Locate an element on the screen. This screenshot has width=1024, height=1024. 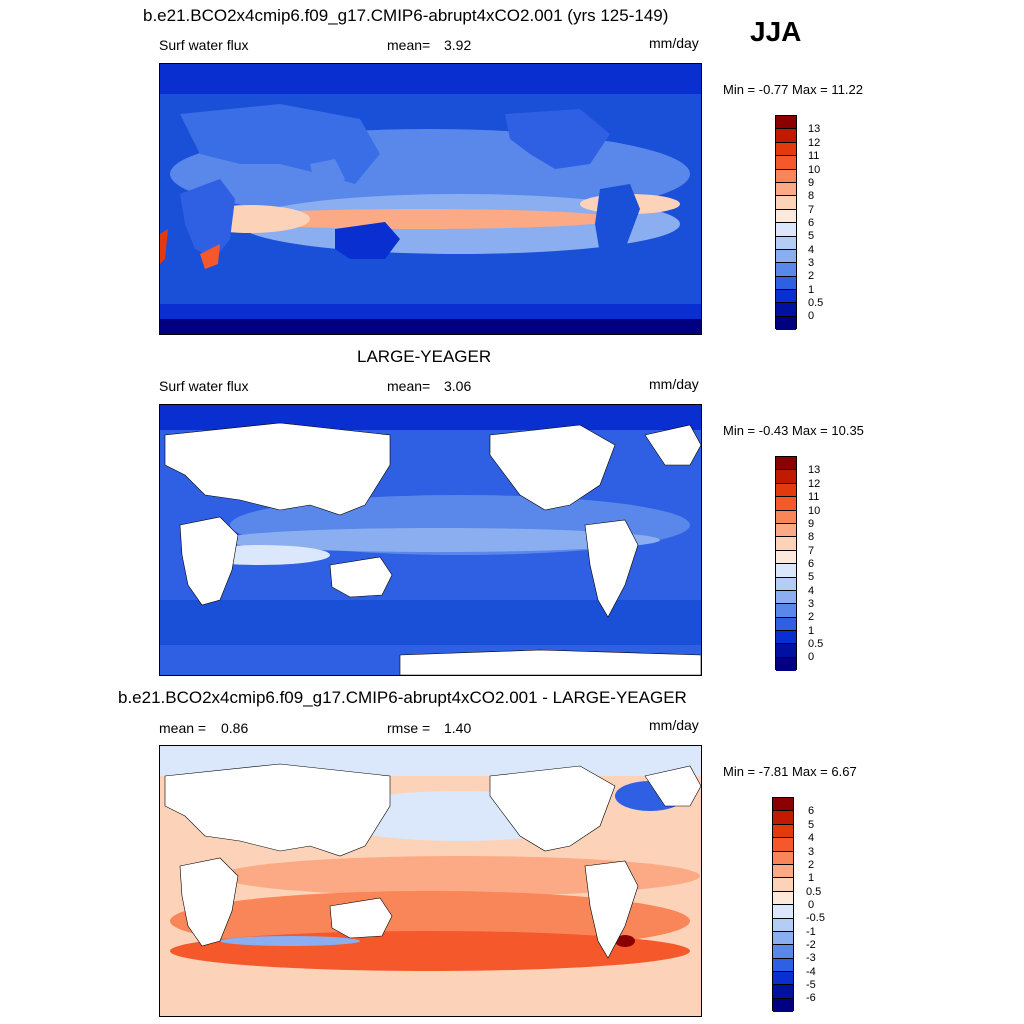
panel-2-colorbar-tick: 10 is located at coordinates (814, 511).